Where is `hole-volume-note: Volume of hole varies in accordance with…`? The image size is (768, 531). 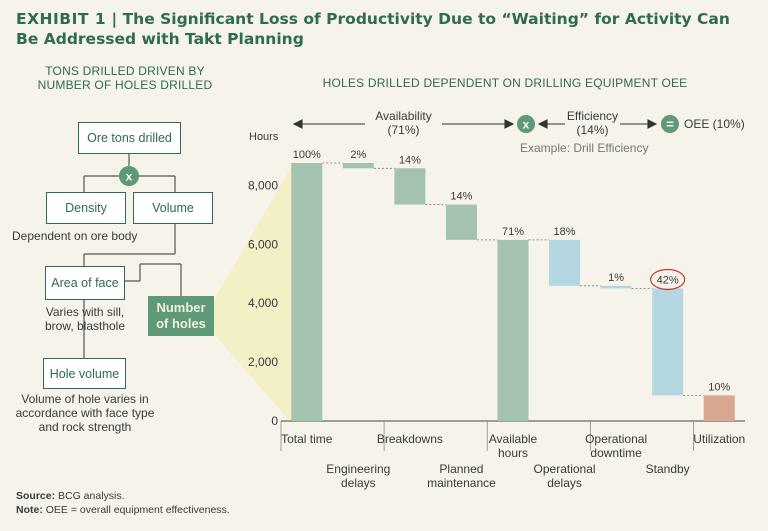 hole-volume-note: Volume of hole varies in accordance with… is located at coordinates (85, 413).